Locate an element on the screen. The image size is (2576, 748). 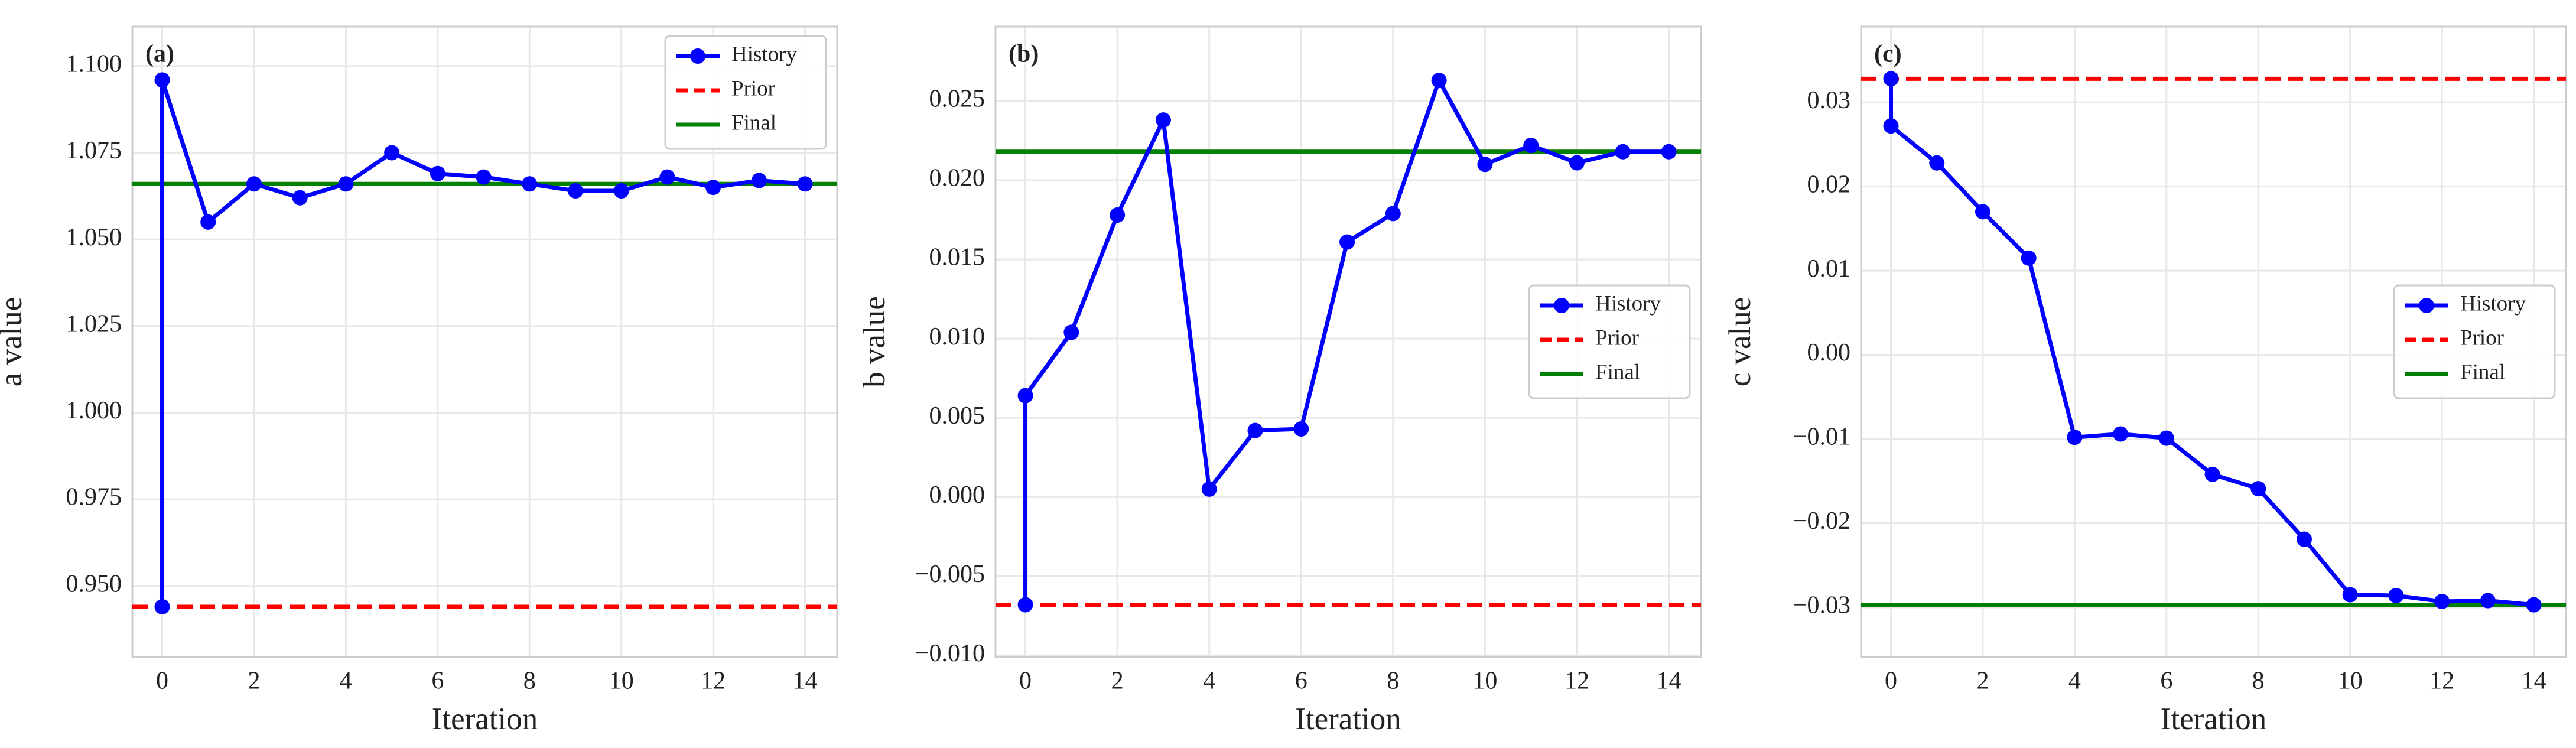
panel-label: (a) is located at coordinates (160, 54).